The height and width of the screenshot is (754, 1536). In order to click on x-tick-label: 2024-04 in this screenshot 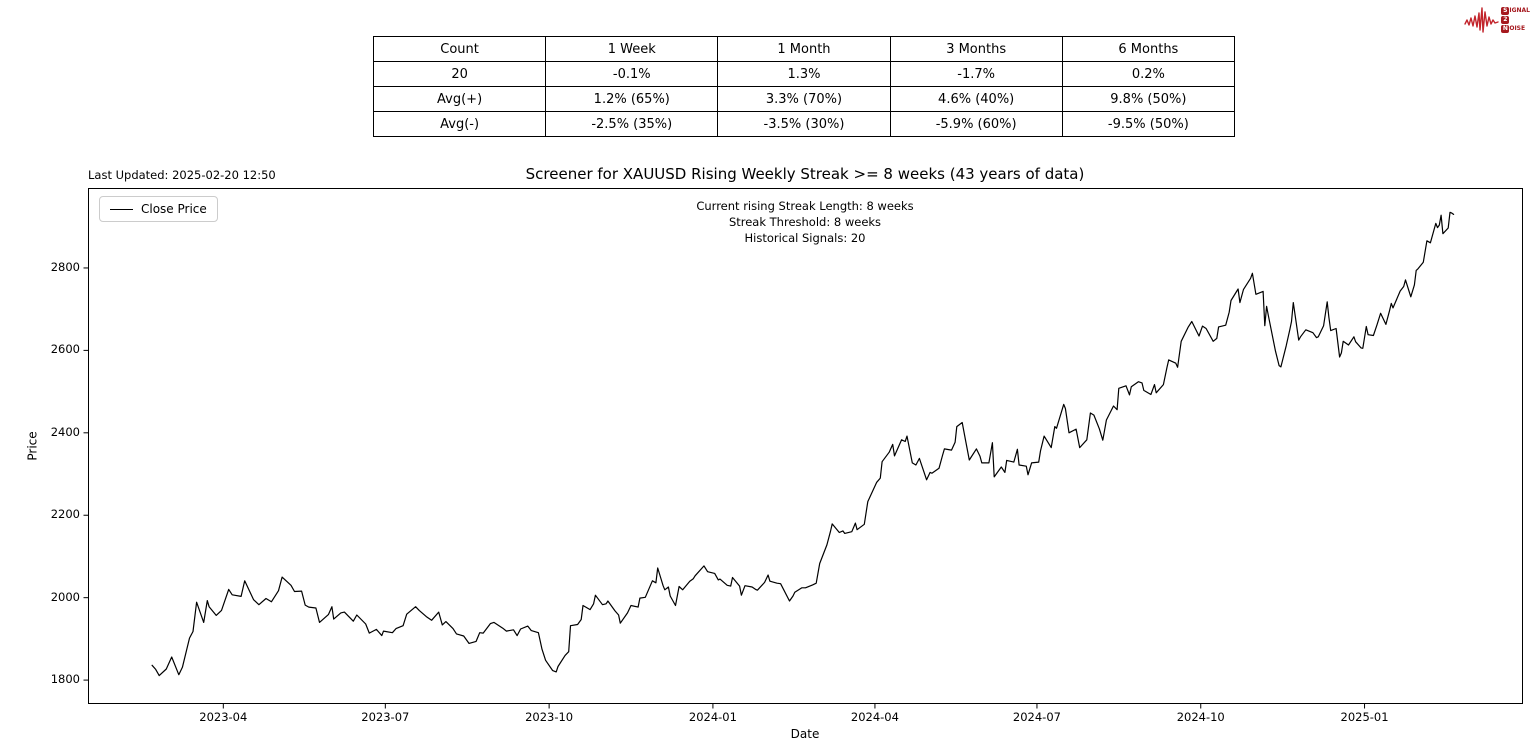, I will do `click(874, 717)`.